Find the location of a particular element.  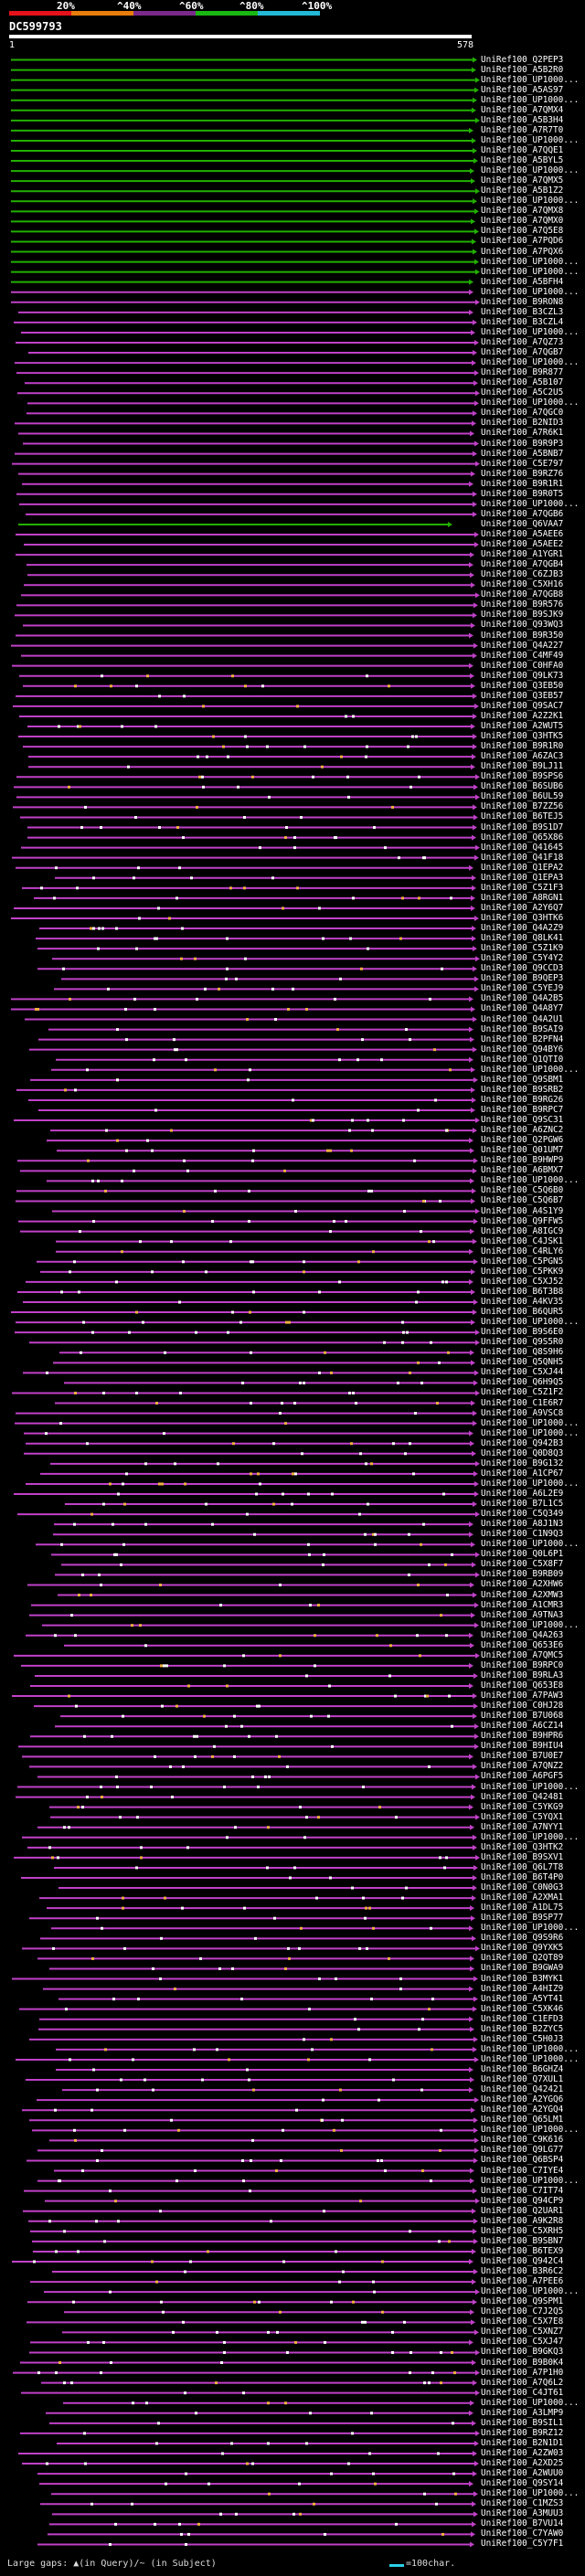

hit-label: UniRef100_C1E6R7 is located at coordinates (522, 1402).